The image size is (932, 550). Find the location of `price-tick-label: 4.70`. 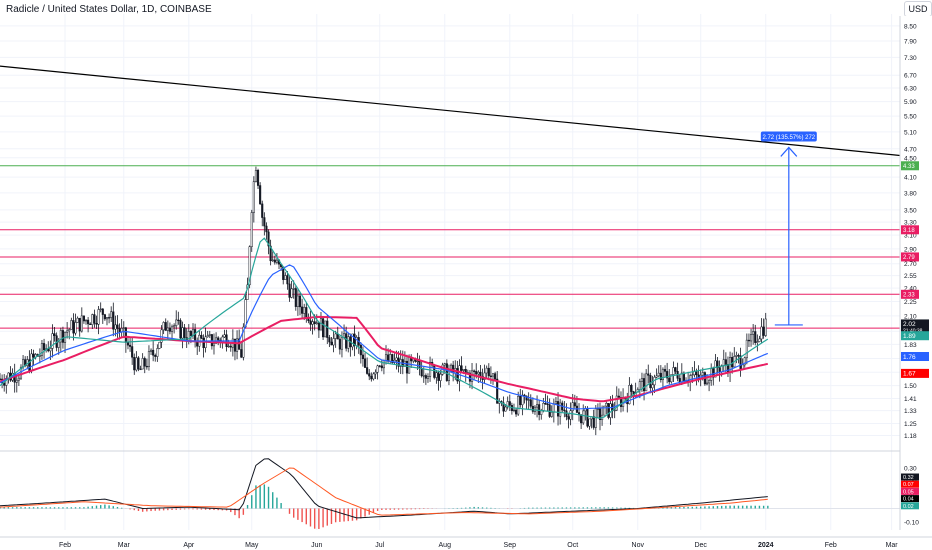

price-tick-label: 4.70 is located at coordinates (910, 149).